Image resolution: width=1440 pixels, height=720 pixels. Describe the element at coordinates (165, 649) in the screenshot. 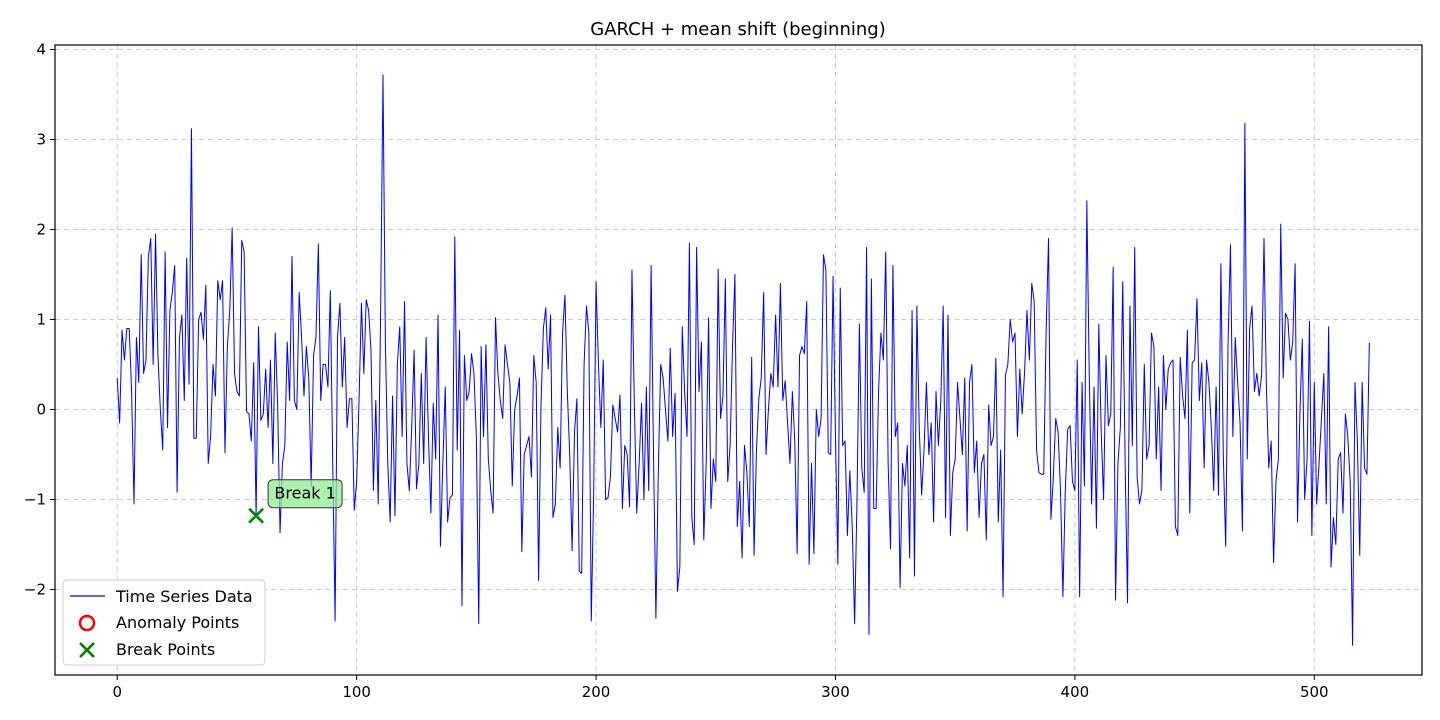

I see `legend-label-break: Break Points` at that location.